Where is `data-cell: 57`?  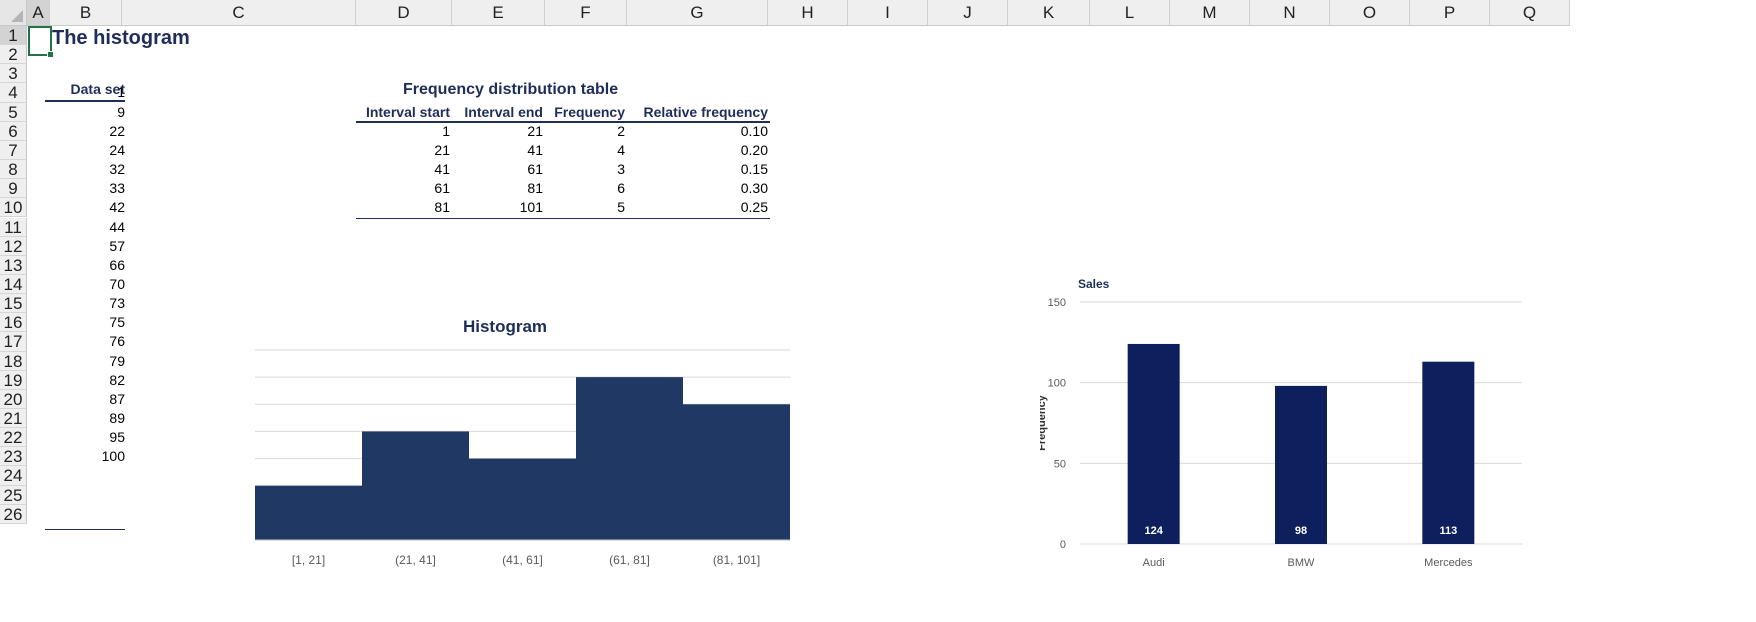 data-cell: 57 is located at coordinates (117, 245).